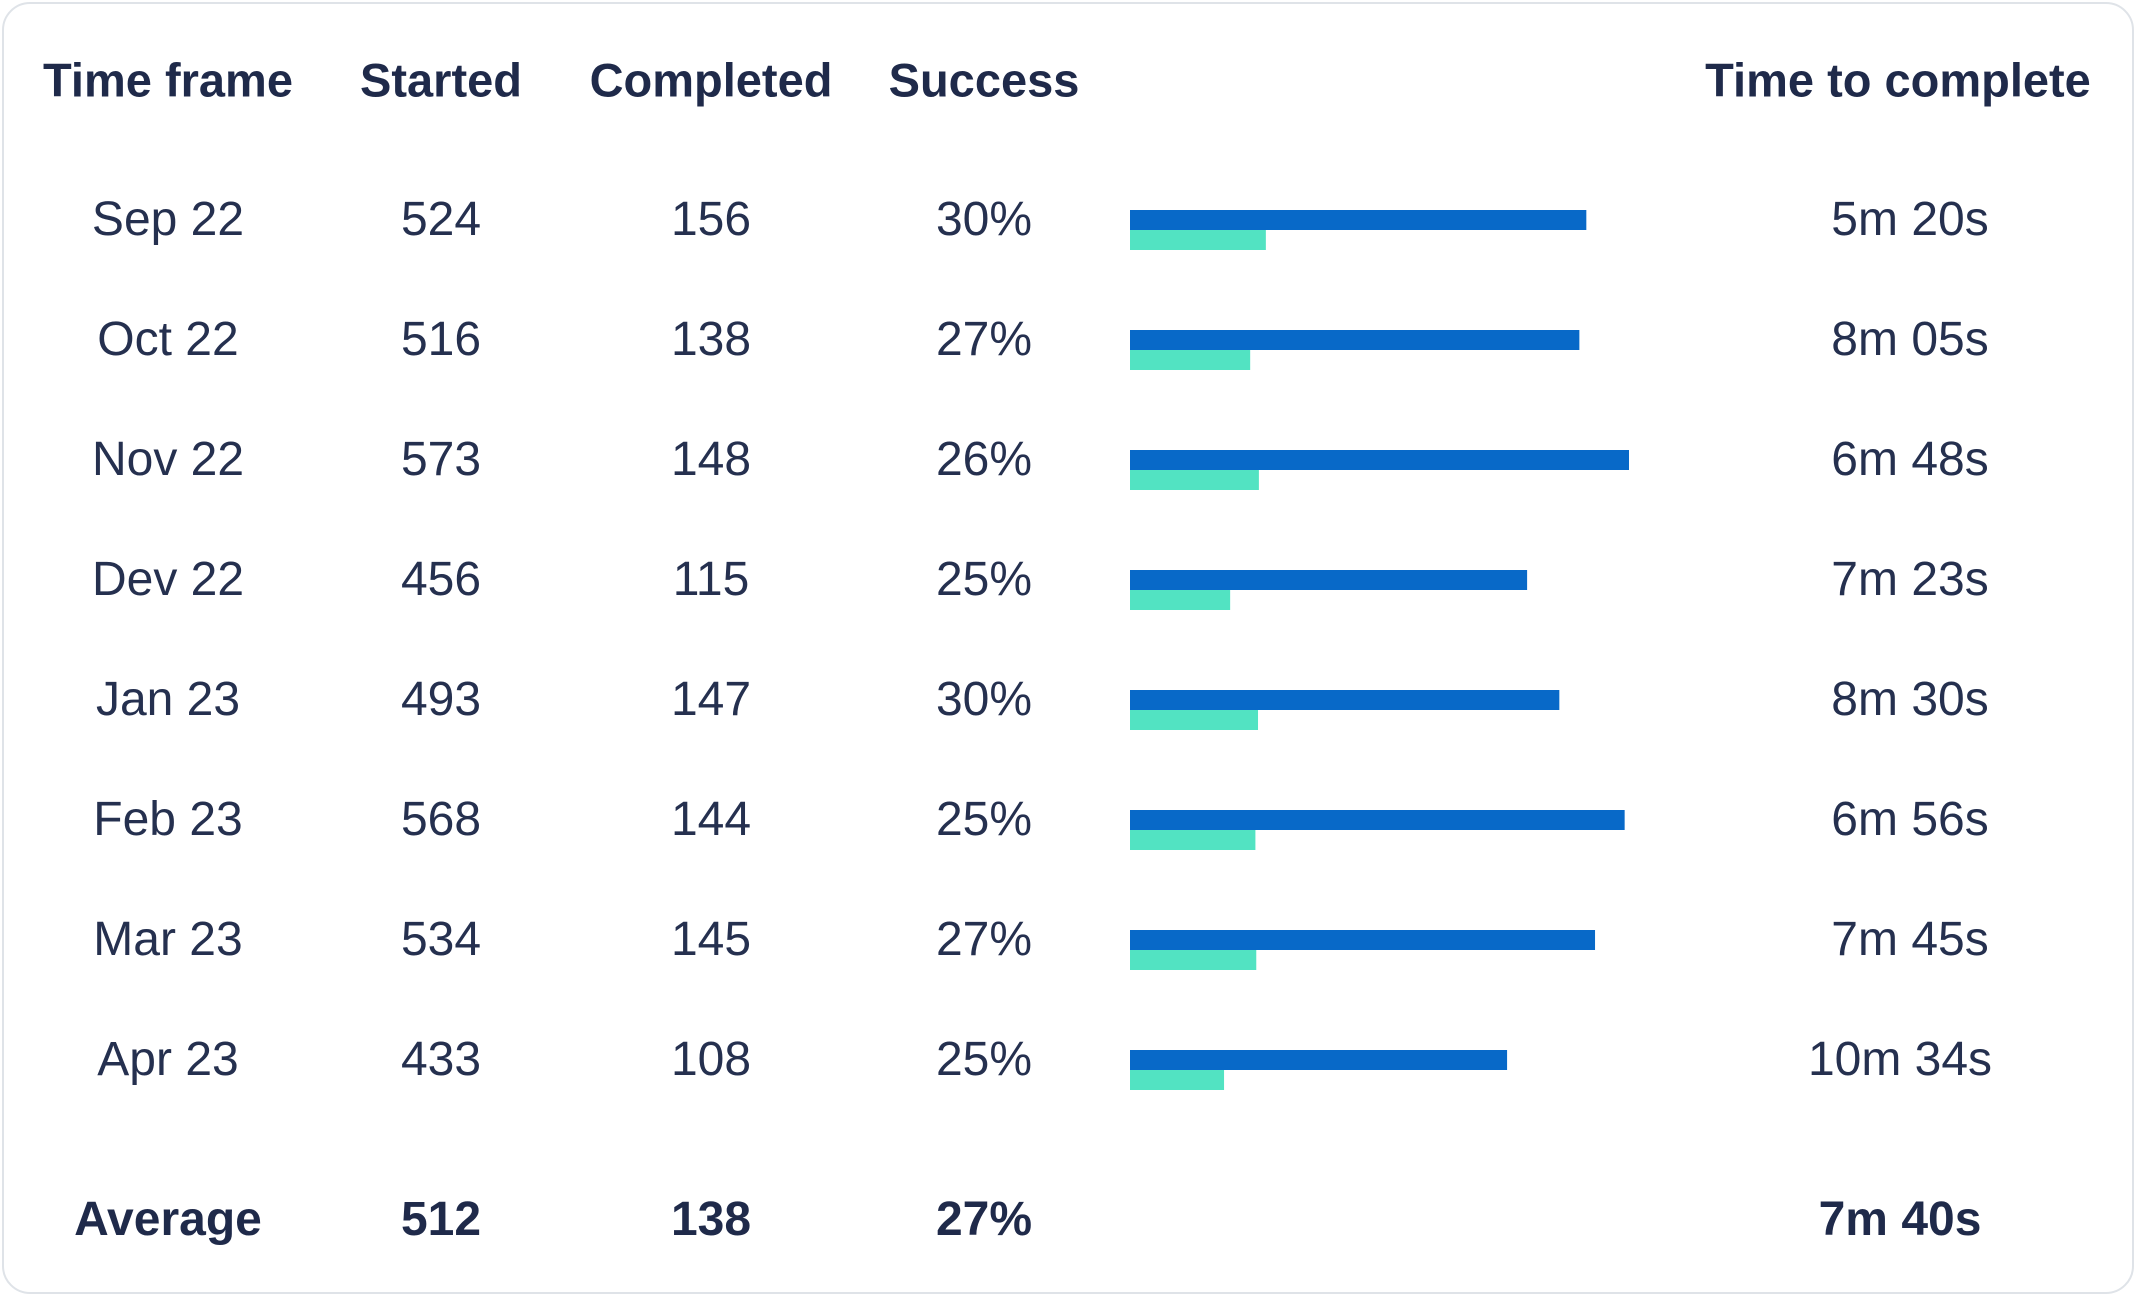 This screenshot has height=1300, width=2140. What do you see at coordinates (711, 80) in the screenshot?
I see `header-completed: Completed` at bounding box center [711, 80].